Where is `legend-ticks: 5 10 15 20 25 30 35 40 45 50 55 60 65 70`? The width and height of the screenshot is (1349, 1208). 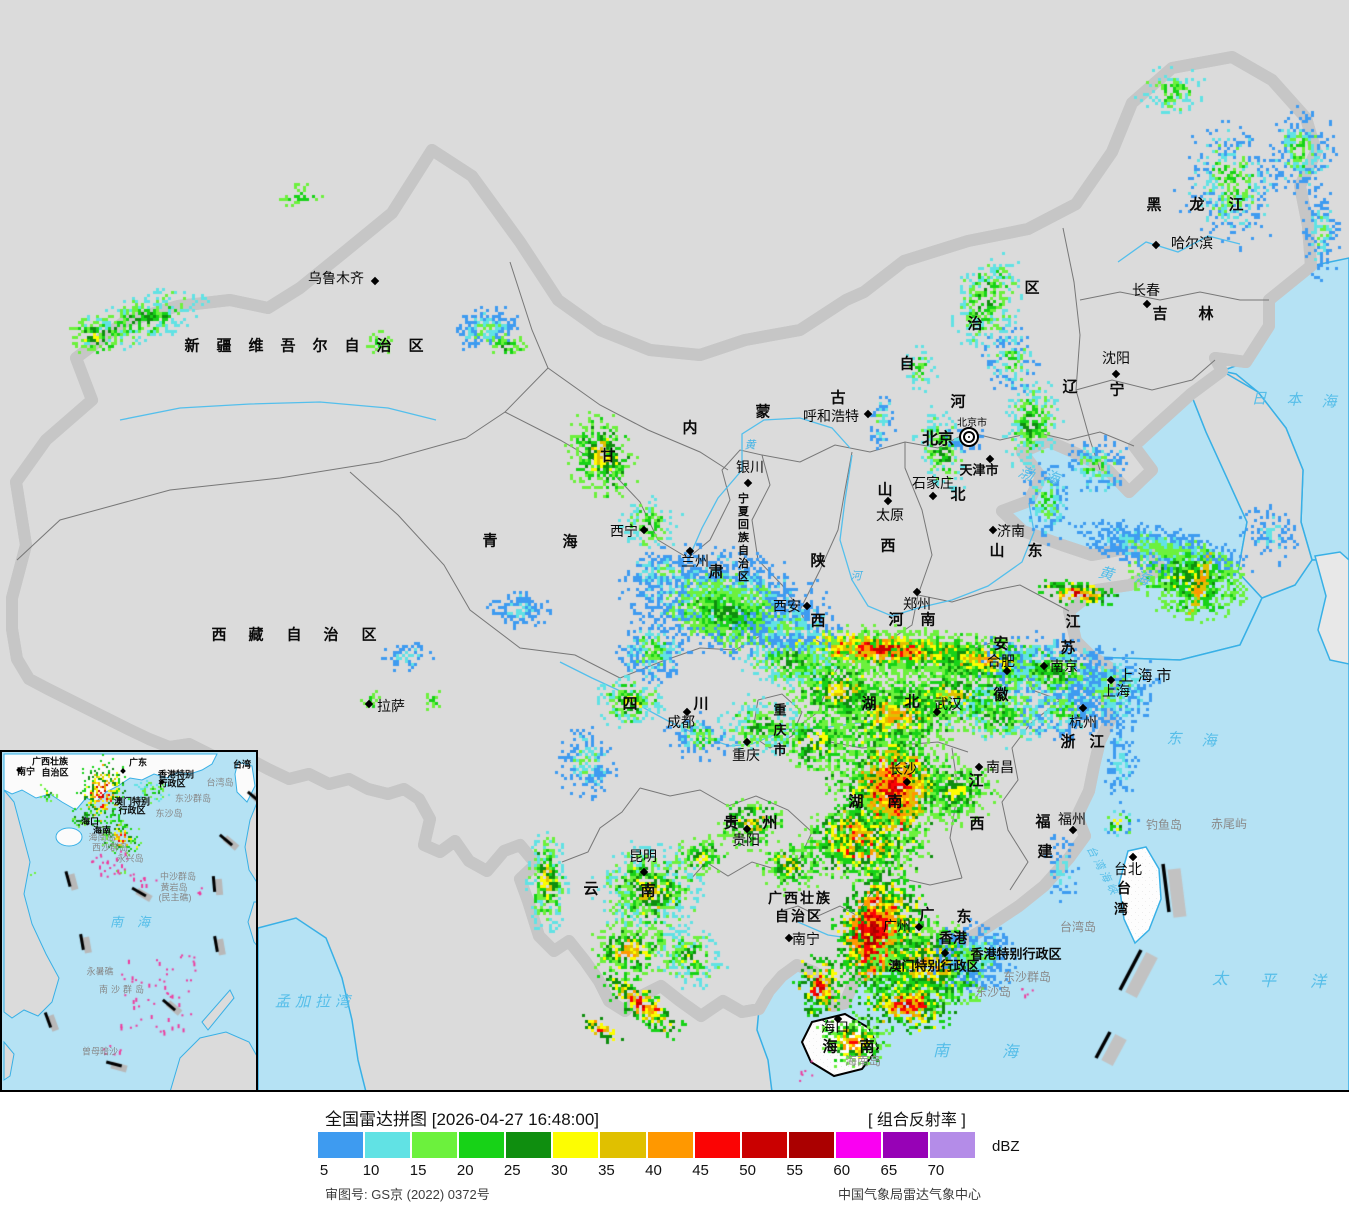
legend-ticks: 5 10 15 20 25 30 35 40 45 50 55 60 65 70 is located at coordinates (674, 1171).